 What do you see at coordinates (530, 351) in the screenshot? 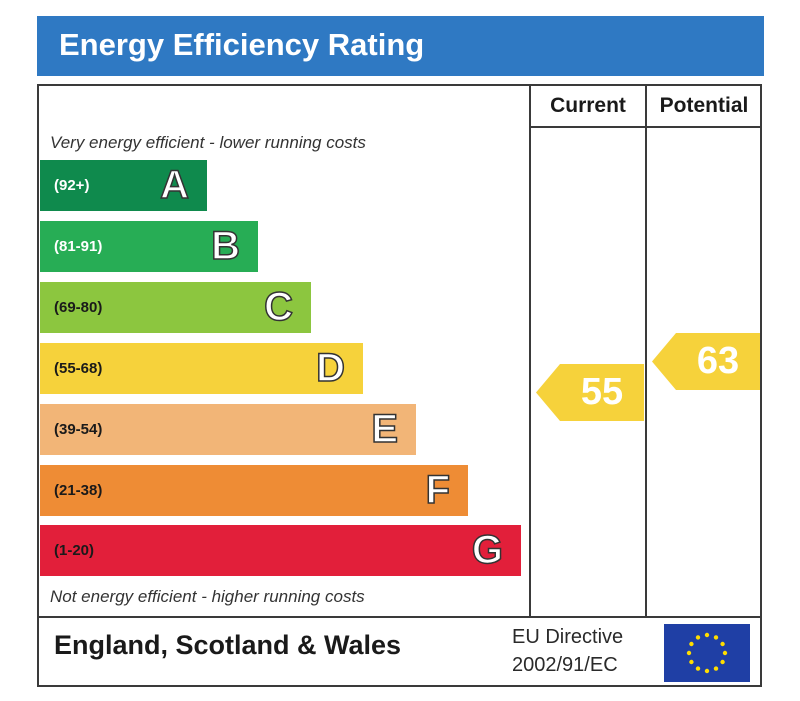
I see `divider-bands-current` at bounding box center [530, 351].